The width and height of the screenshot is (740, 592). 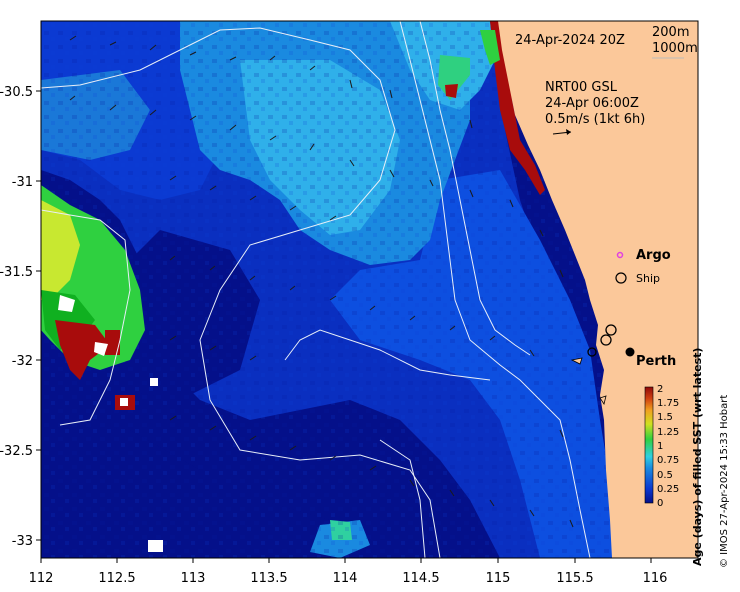 What do you see at coordinates (670, 32) in the screenshot?
I see `contour-label-200m: 200m` at bounding box center [670, 32].